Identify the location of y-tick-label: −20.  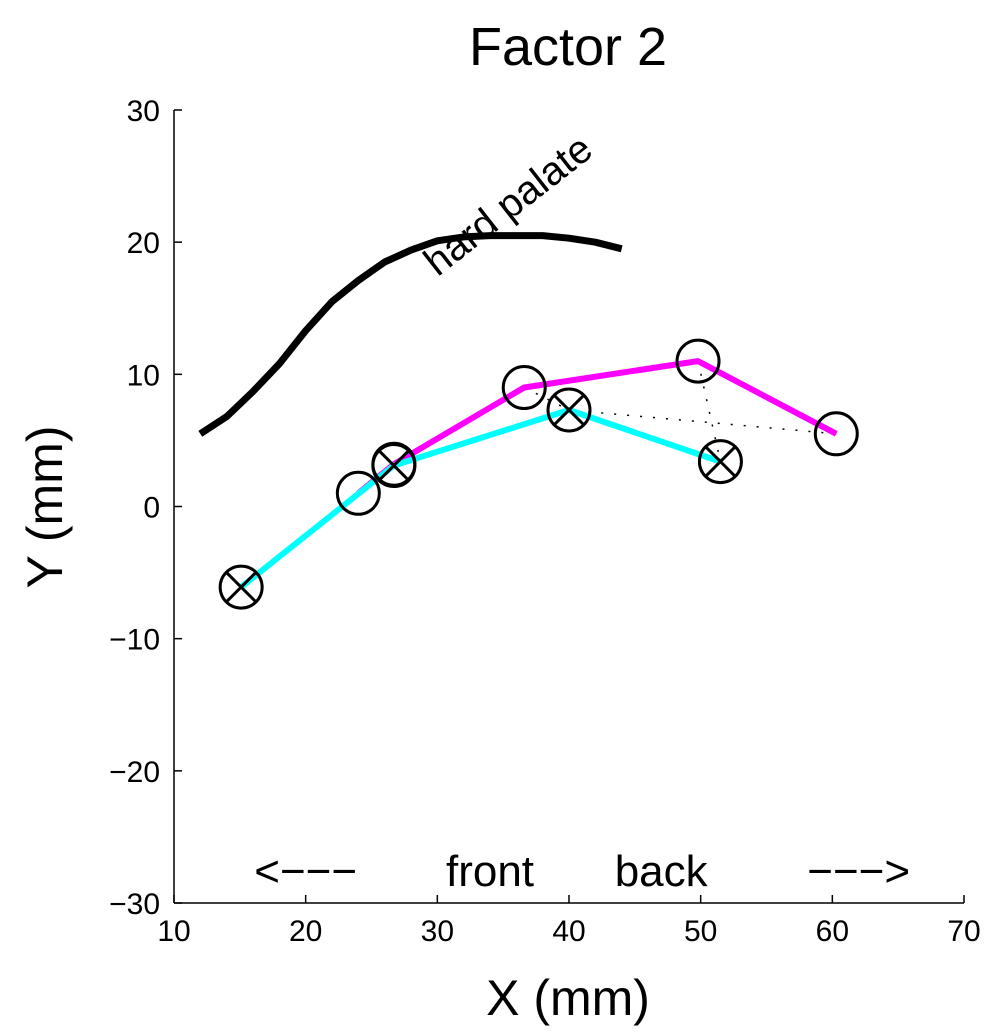
(134, 772).